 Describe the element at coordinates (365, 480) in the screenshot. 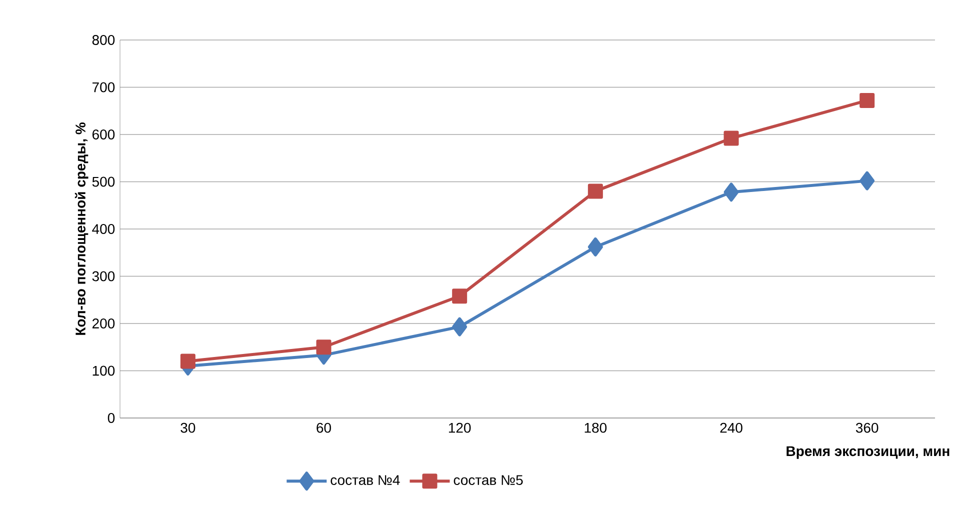

I see `legend-label: состав №4` at that location.